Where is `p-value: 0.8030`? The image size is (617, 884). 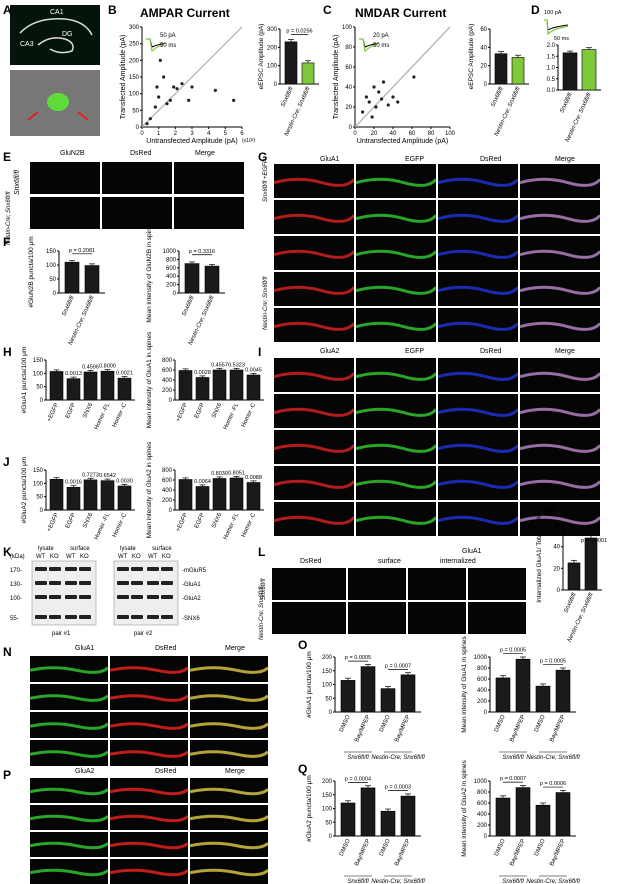
p-value: 0.8030 is located at coordinates (219, 474).